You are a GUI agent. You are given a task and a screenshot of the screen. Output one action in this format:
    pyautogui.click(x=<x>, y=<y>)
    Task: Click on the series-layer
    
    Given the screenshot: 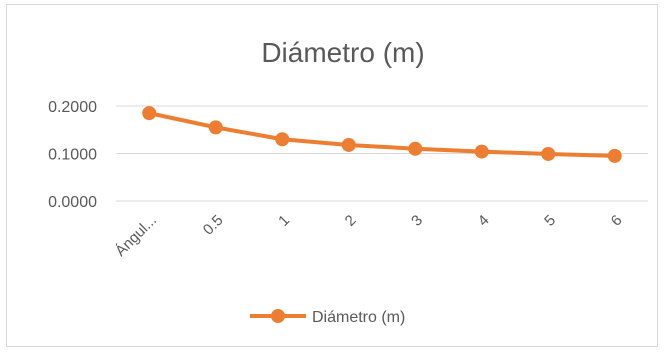 What is the action you would take?
    pyautogui.click(x=382, y=134)
    